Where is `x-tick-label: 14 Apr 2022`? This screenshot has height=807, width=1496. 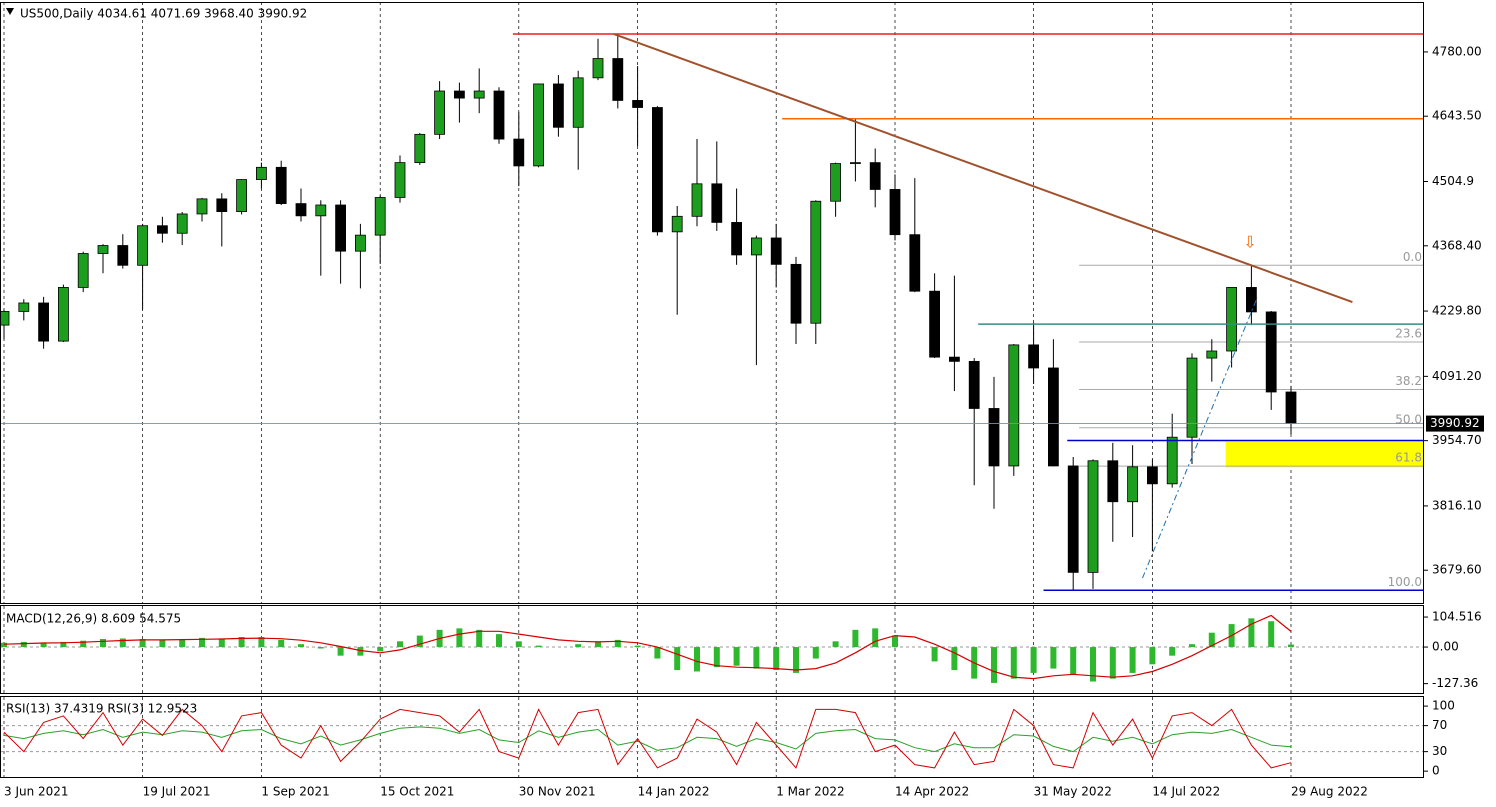 x-tick-label: 14 Apr 2022 is located at coordinates (932, 792).